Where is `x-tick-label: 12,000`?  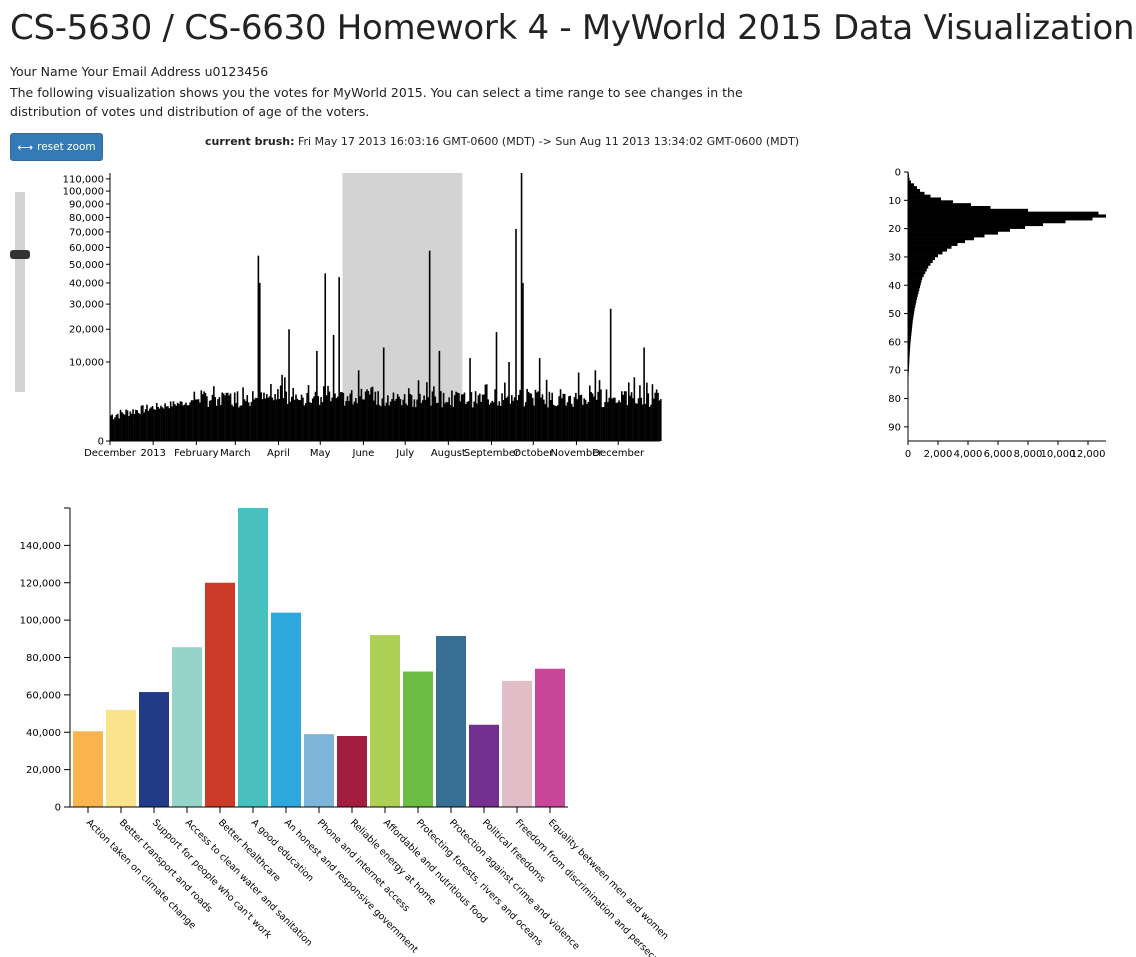 x-tick-label: 12,000 is located at coordinates (1088, 454).